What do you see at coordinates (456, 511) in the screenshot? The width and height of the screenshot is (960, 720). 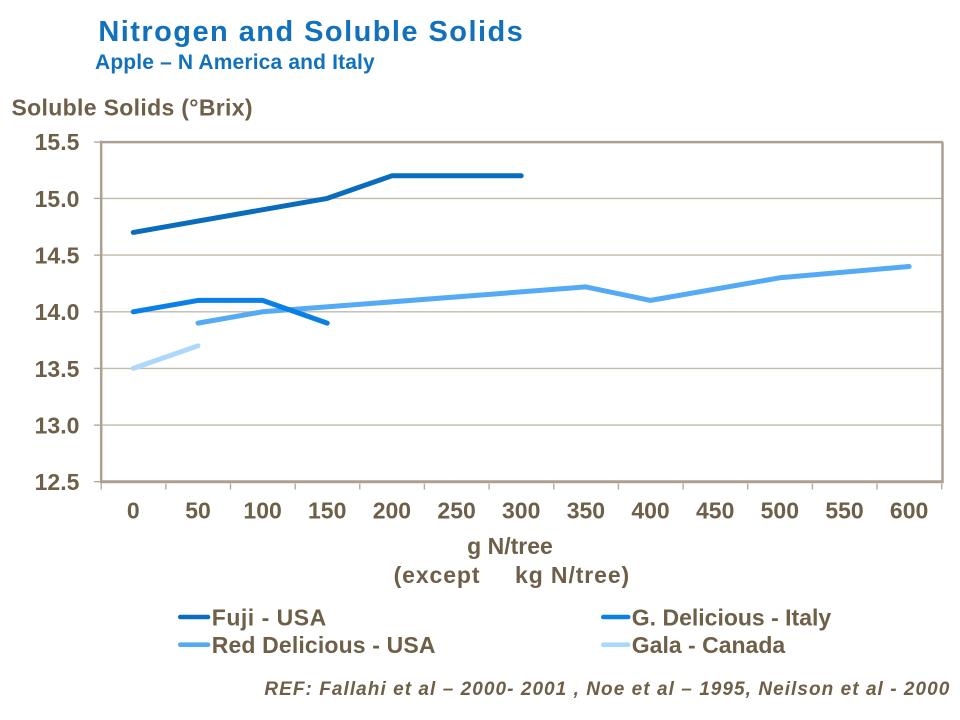 I see `svg-text: 250` at bounding box center [456, 511].